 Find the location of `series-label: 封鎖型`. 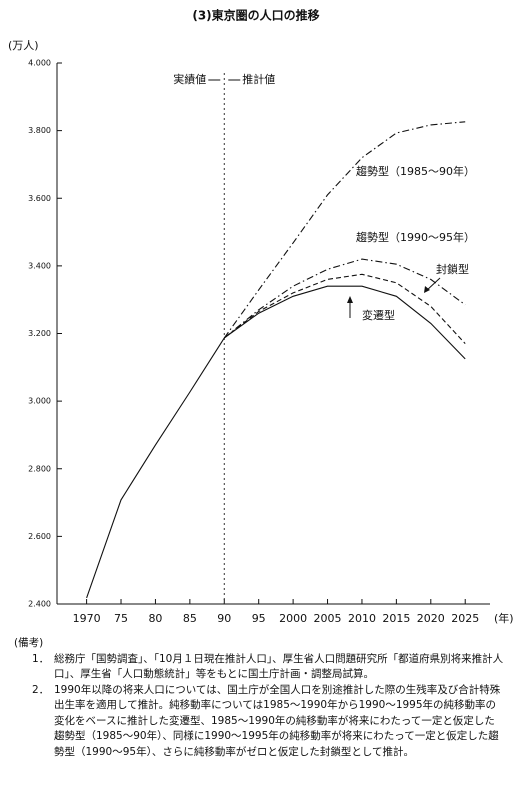

series-label: 封鎖型 is located at coordinates (452, 269).